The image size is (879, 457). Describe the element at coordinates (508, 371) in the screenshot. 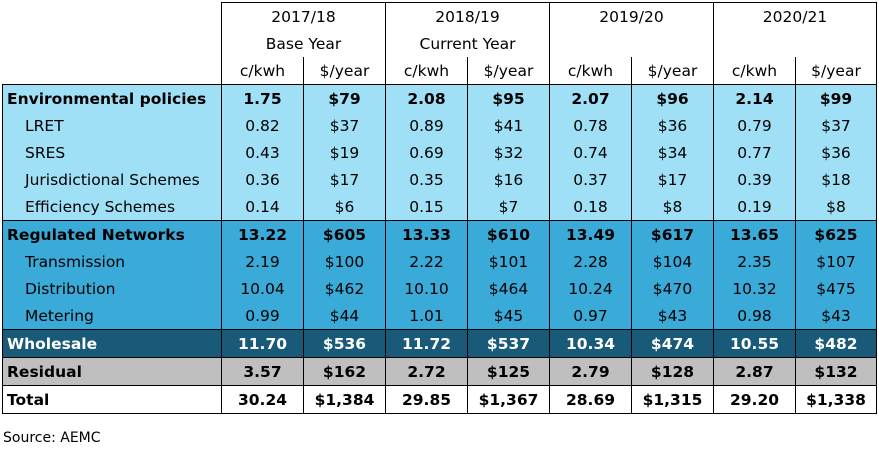

I see `cell-value: $125` at that location.